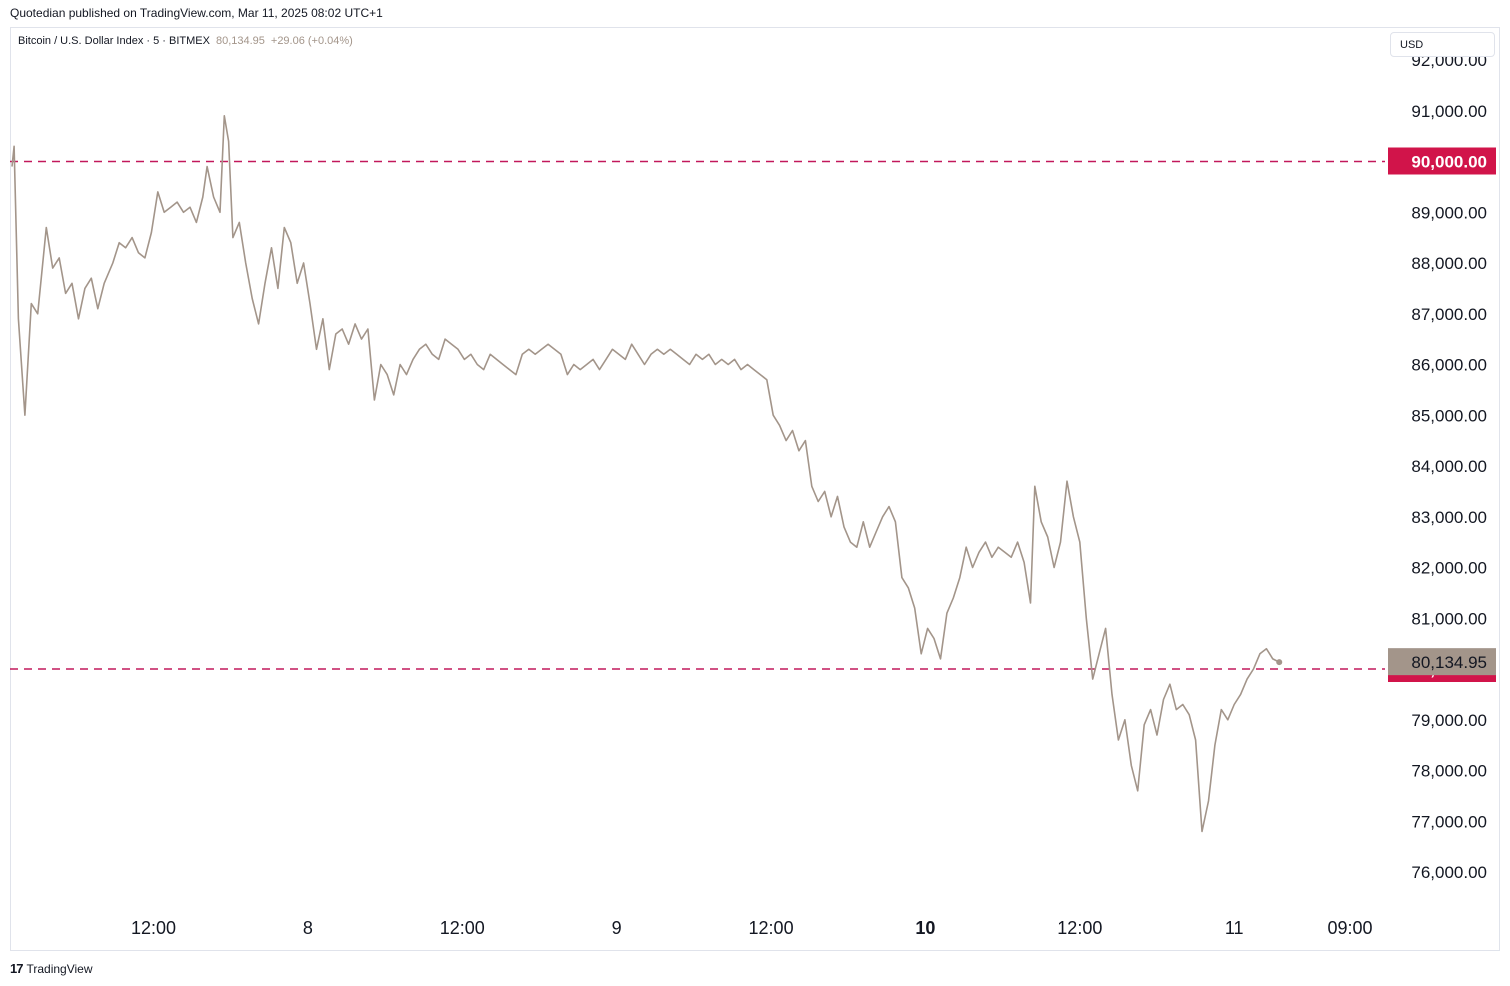  What do you see at coordinates (240, 41) in the screenshot?
I see `last-price-value: 80,134.95` at bounding box center [240, 41].